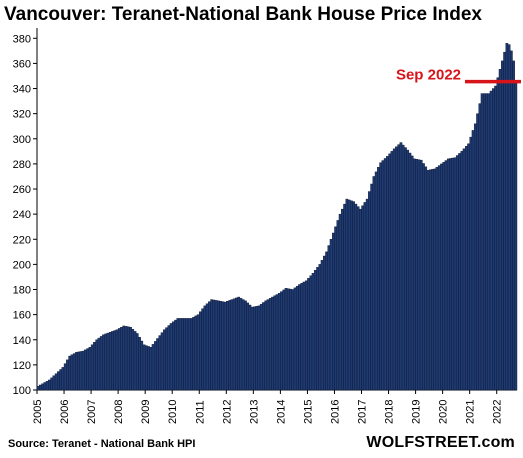 The image size is (523, 458). I want to click on x-tick-label: 2007, so click(92, 412).